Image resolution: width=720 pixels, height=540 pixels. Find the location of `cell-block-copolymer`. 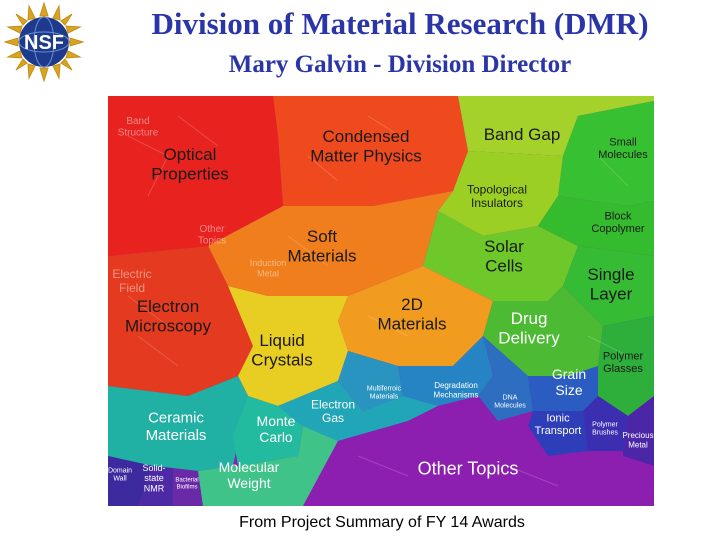

cell-block-copolymer is located at coordinates (596, 226).